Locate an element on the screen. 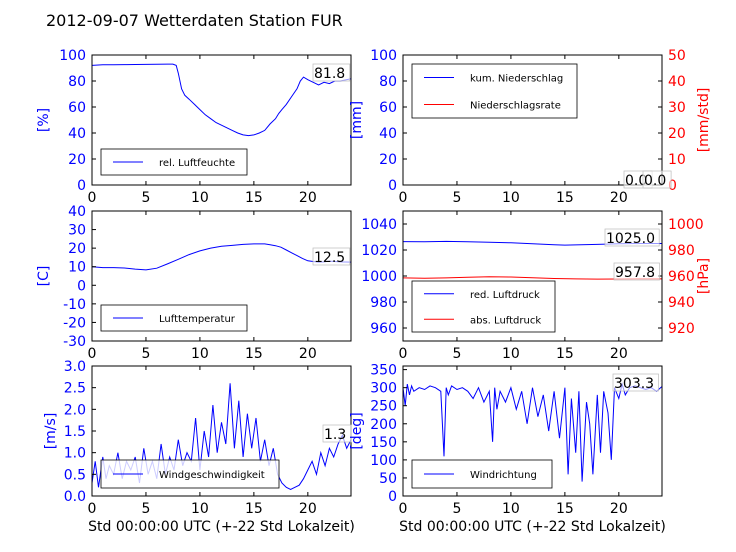 Image resolution: width=736 pixels, height=552 pixels. value-label: 1.3 is located at coordinates (335, 435).